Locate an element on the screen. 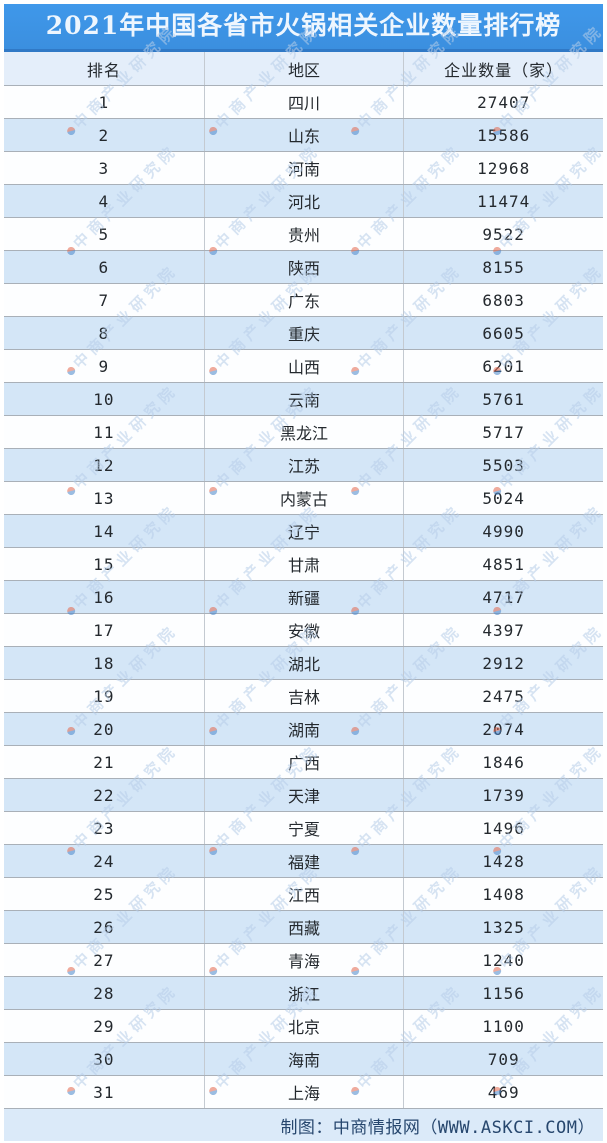  table-row: 13 内蒙古 5024 is located at coordinates (303, 497).